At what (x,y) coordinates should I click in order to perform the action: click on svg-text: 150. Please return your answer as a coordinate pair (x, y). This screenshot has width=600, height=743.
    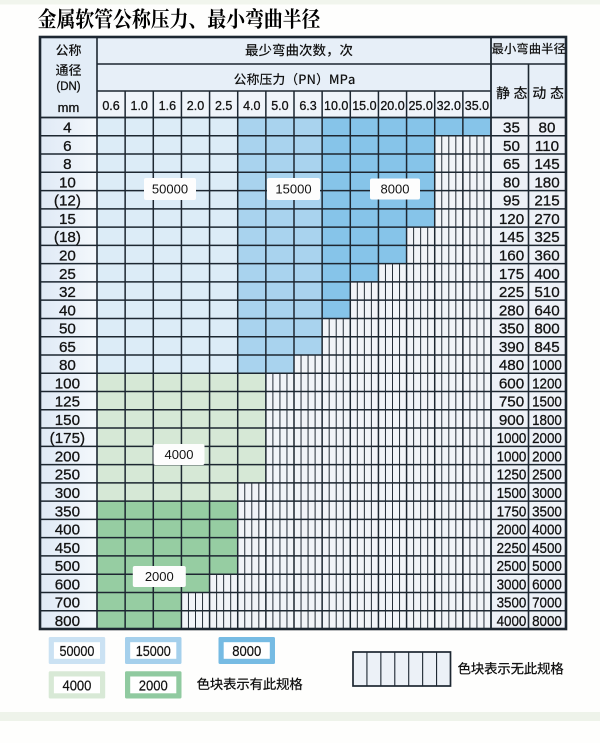
    Looking at the image, I should click on (67, 420).